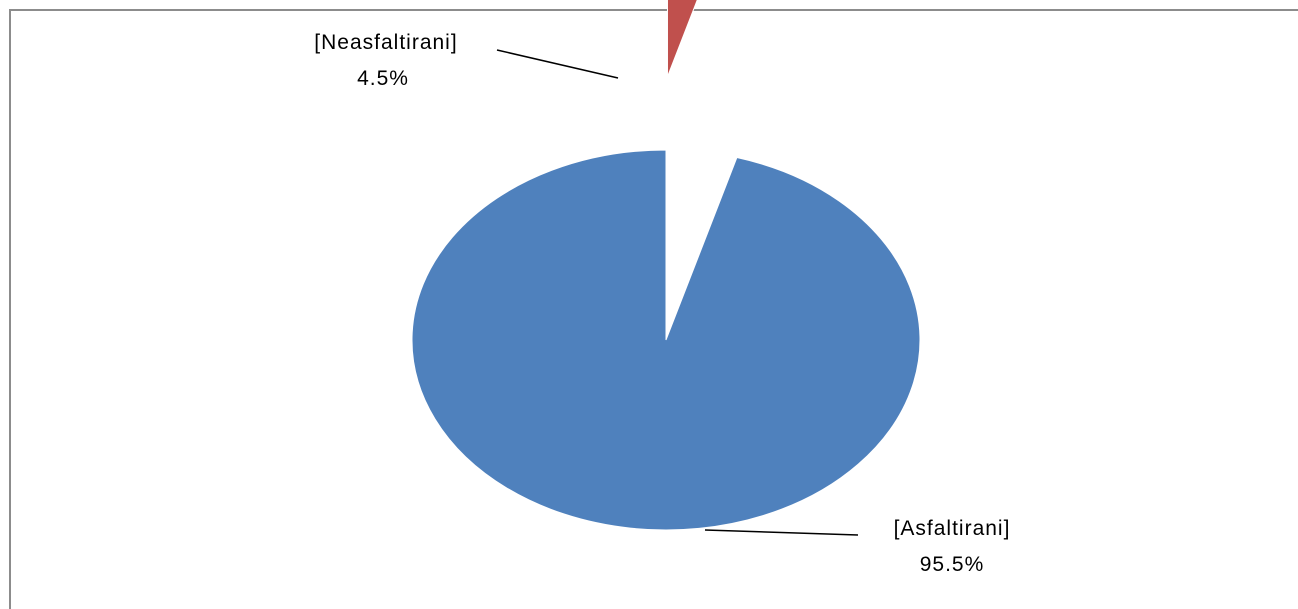 The width and height of the screenshot is (1298, 609). What do you see at coordinates (952, 528) in the screenshot?
I see `data-label-name-asfaltirani: [Asfaltirani]` at bounding box center [952, 528].